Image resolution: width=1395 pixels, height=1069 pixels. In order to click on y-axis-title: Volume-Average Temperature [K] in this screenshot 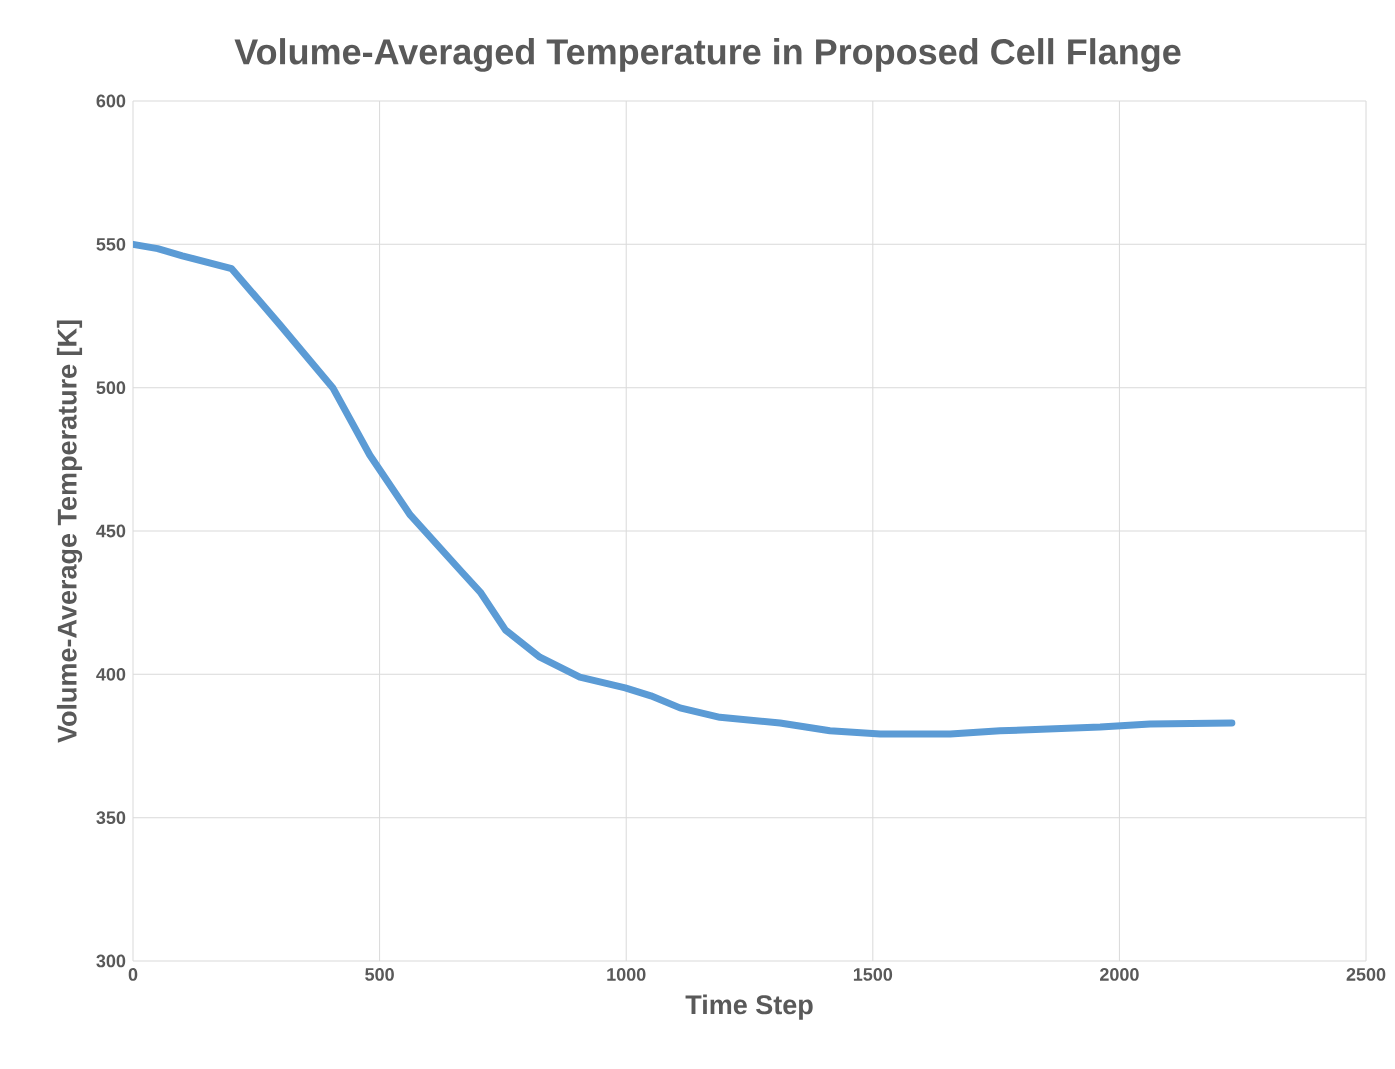, I will do `click(69, 531)`.